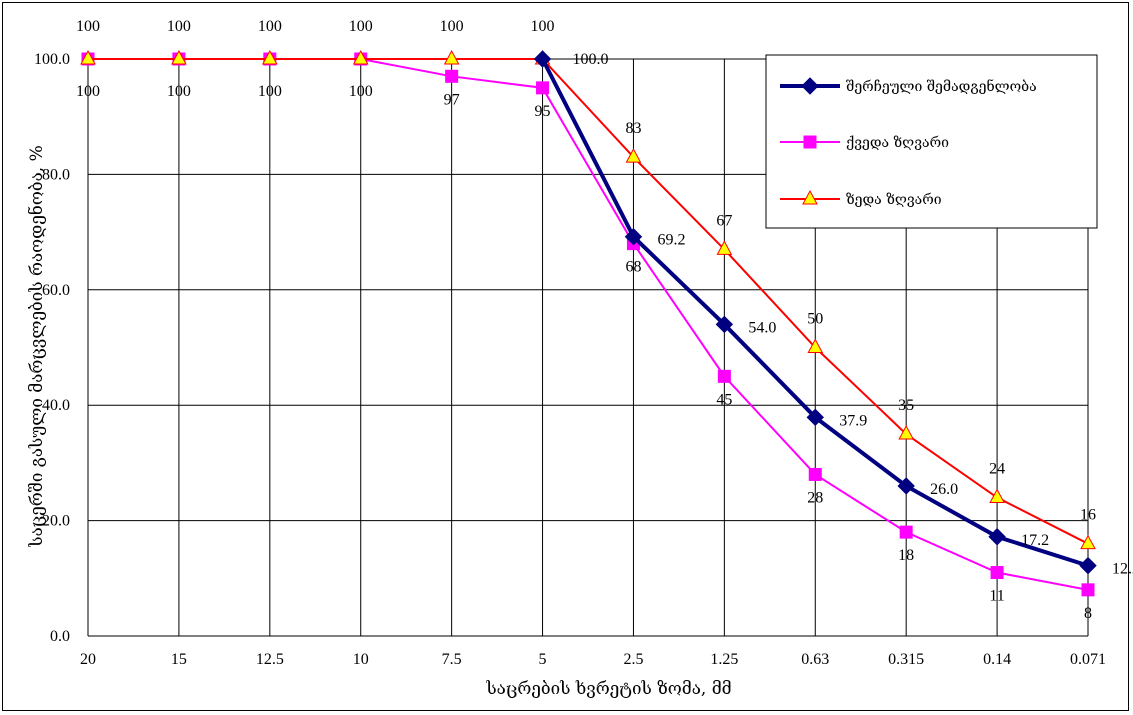 The height and width of the screenshot is (715, 1133). What do you see at coordinates (361, 659) in the screenshot?
I see `x-tick-label: 10` at bounding box center [361, 659].